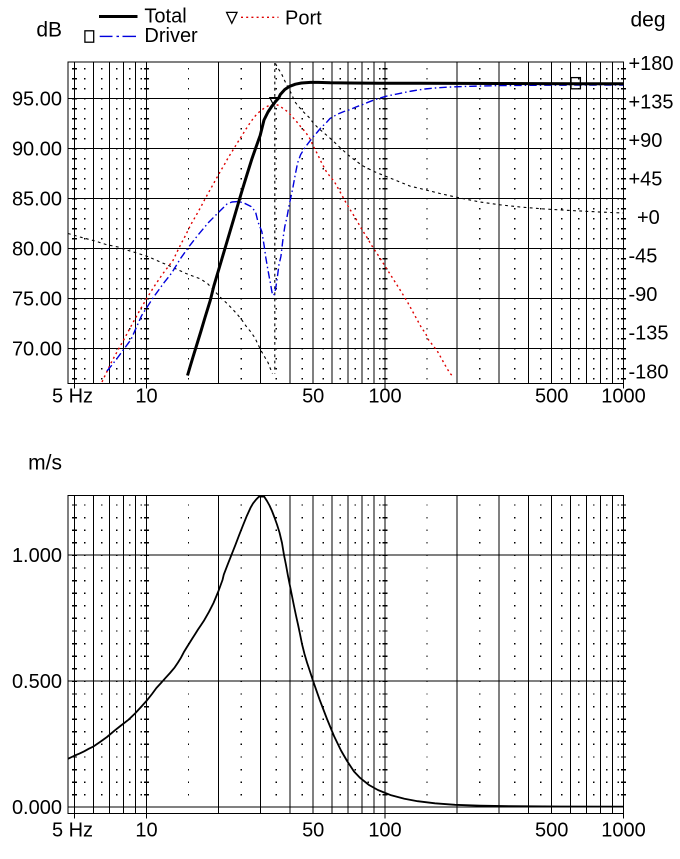 The image size is (680, 859). What do you see at coordinates (37, 99) in the screenshot?
I see `svg-text: 95.00` at bounding box center [37, 99].